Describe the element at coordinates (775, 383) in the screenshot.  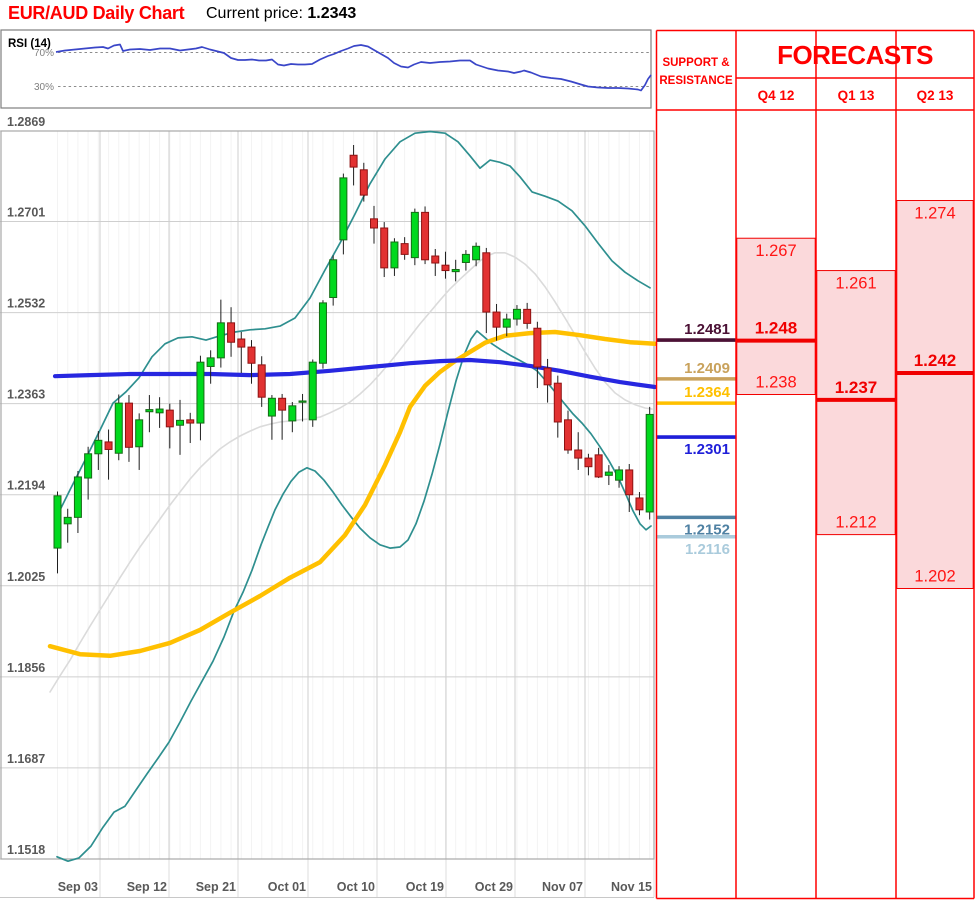
I see `forecast-low-q4: 1.238` at that location.